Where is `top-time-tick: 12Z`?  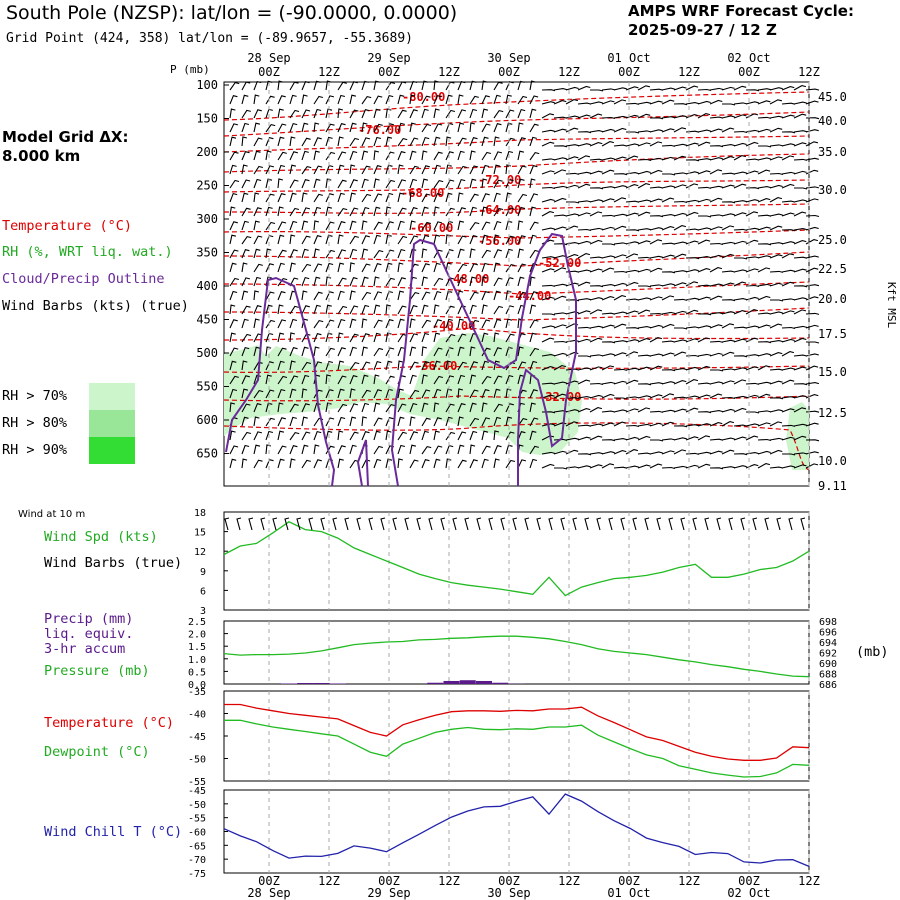
top-time-tick: 12Z is located at coordinates (329, 72).